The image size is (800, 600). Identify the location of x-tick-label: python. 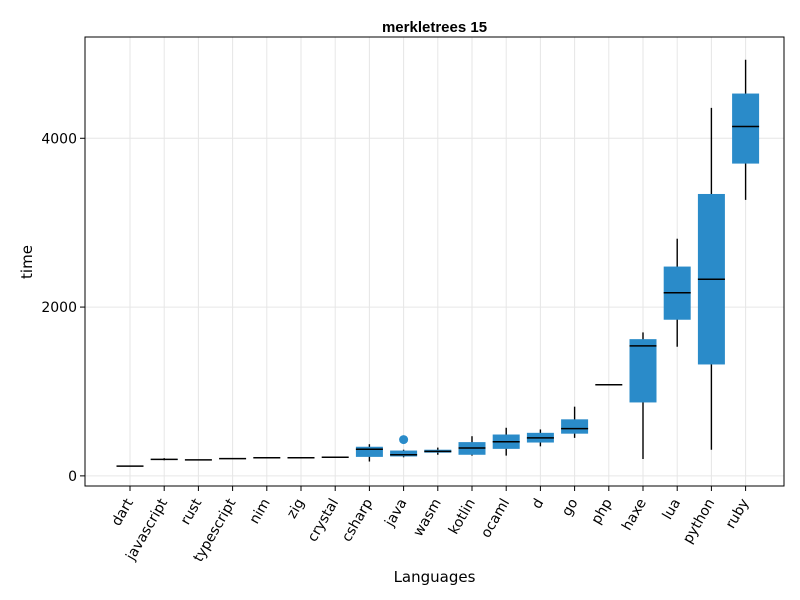
(699, 521).